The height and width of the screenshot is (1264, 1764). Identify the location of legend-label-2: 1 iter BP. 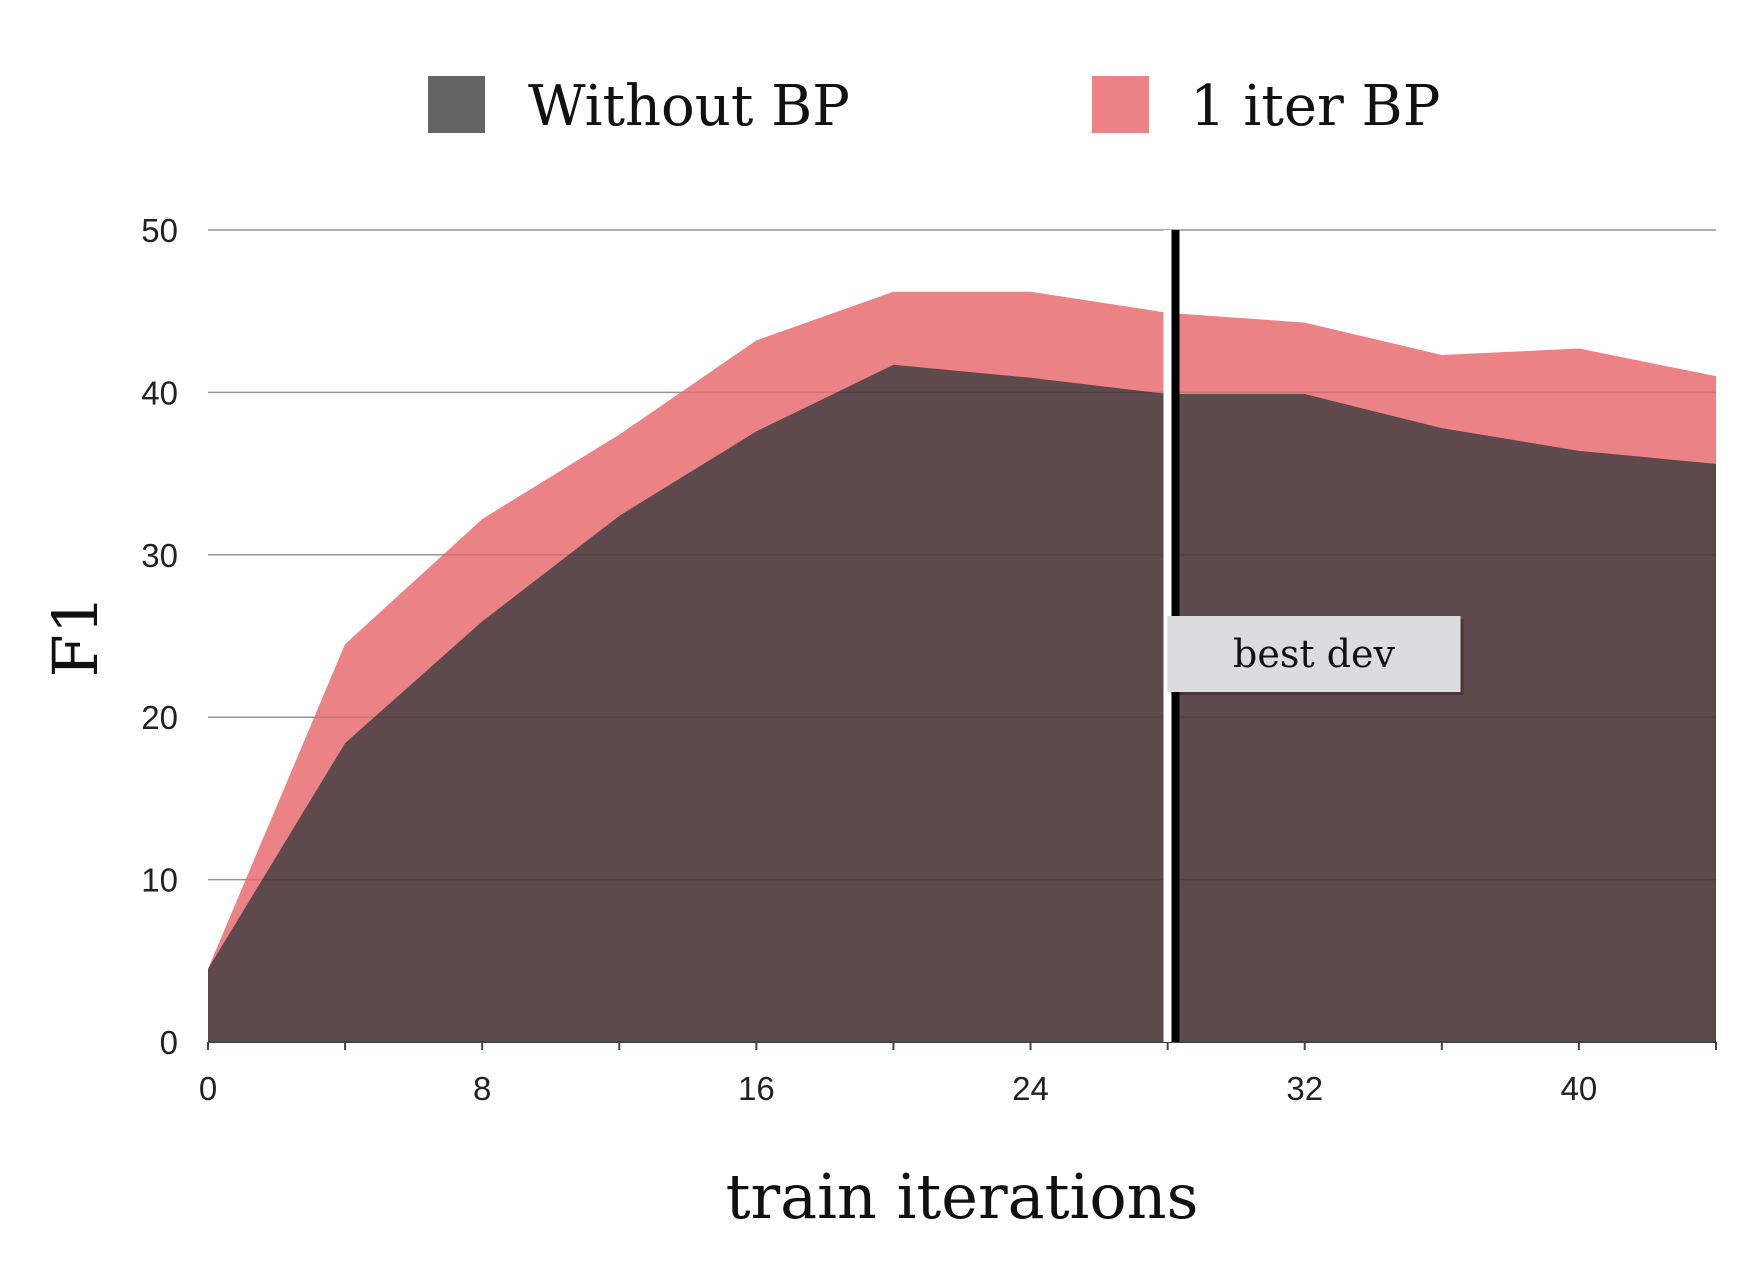
(1315, 106).